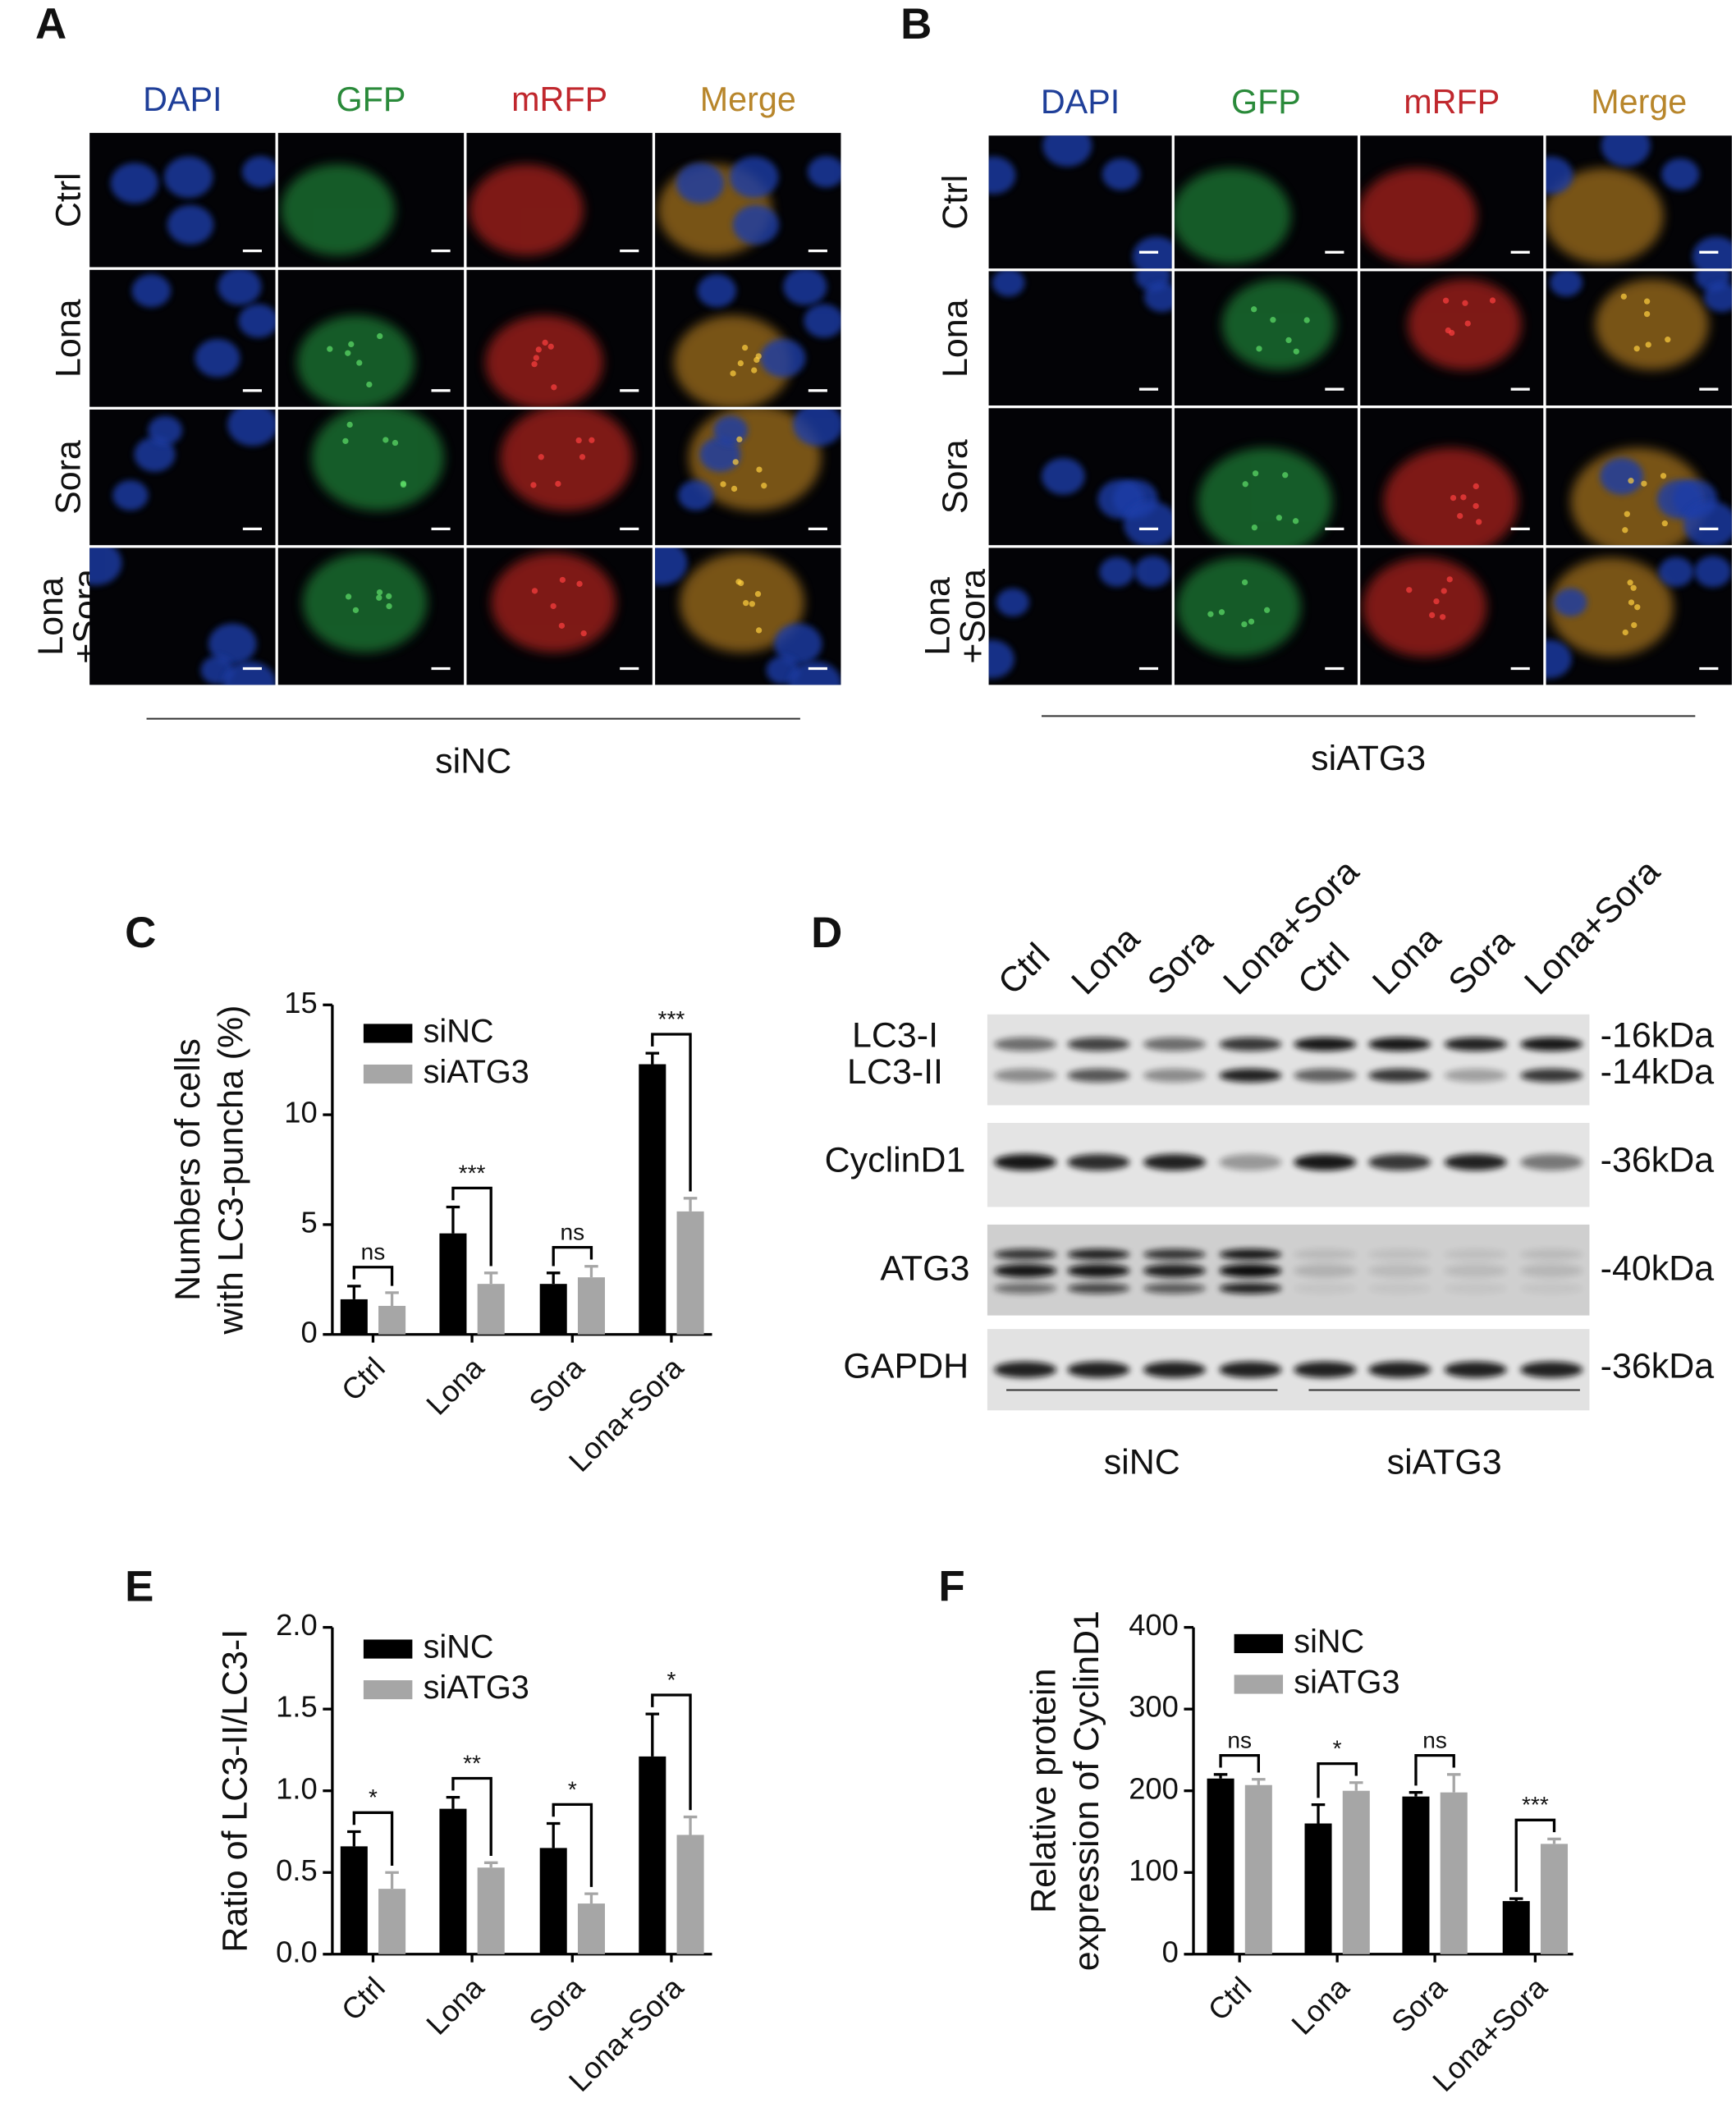 Image resolution: width=1736 pixels, height=2121 pixels. I want to click on group-label: siNC, so click(1142, 1463).